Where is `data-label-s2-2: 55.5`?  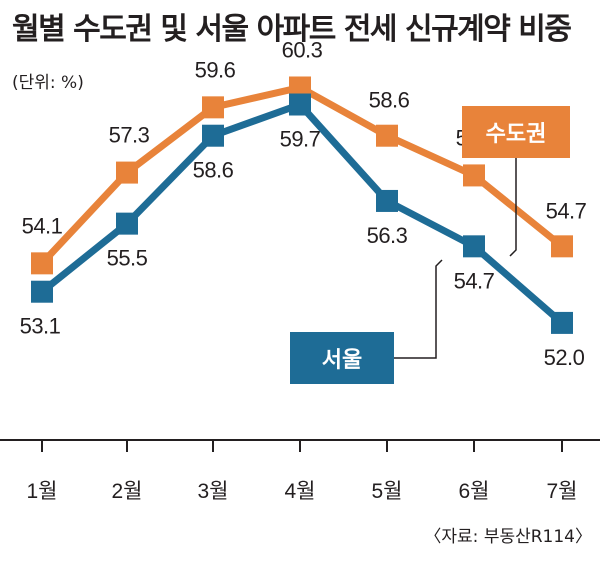
data-label-s2-2: 55.5 is located at coordinates (127, 258).